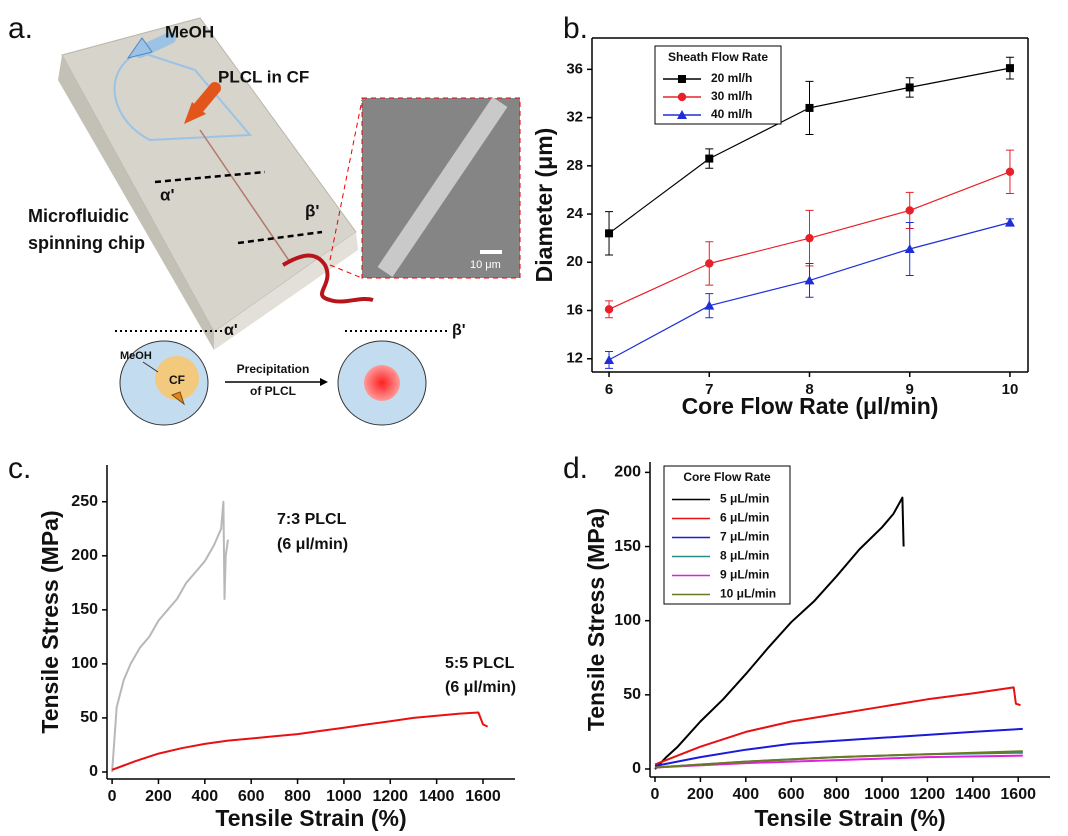  What do you see at coordinates (596, 619) in the screenshot?
I see `y-axis-title: Tensile Stress (MPa)` at bounding box center [596, 619].